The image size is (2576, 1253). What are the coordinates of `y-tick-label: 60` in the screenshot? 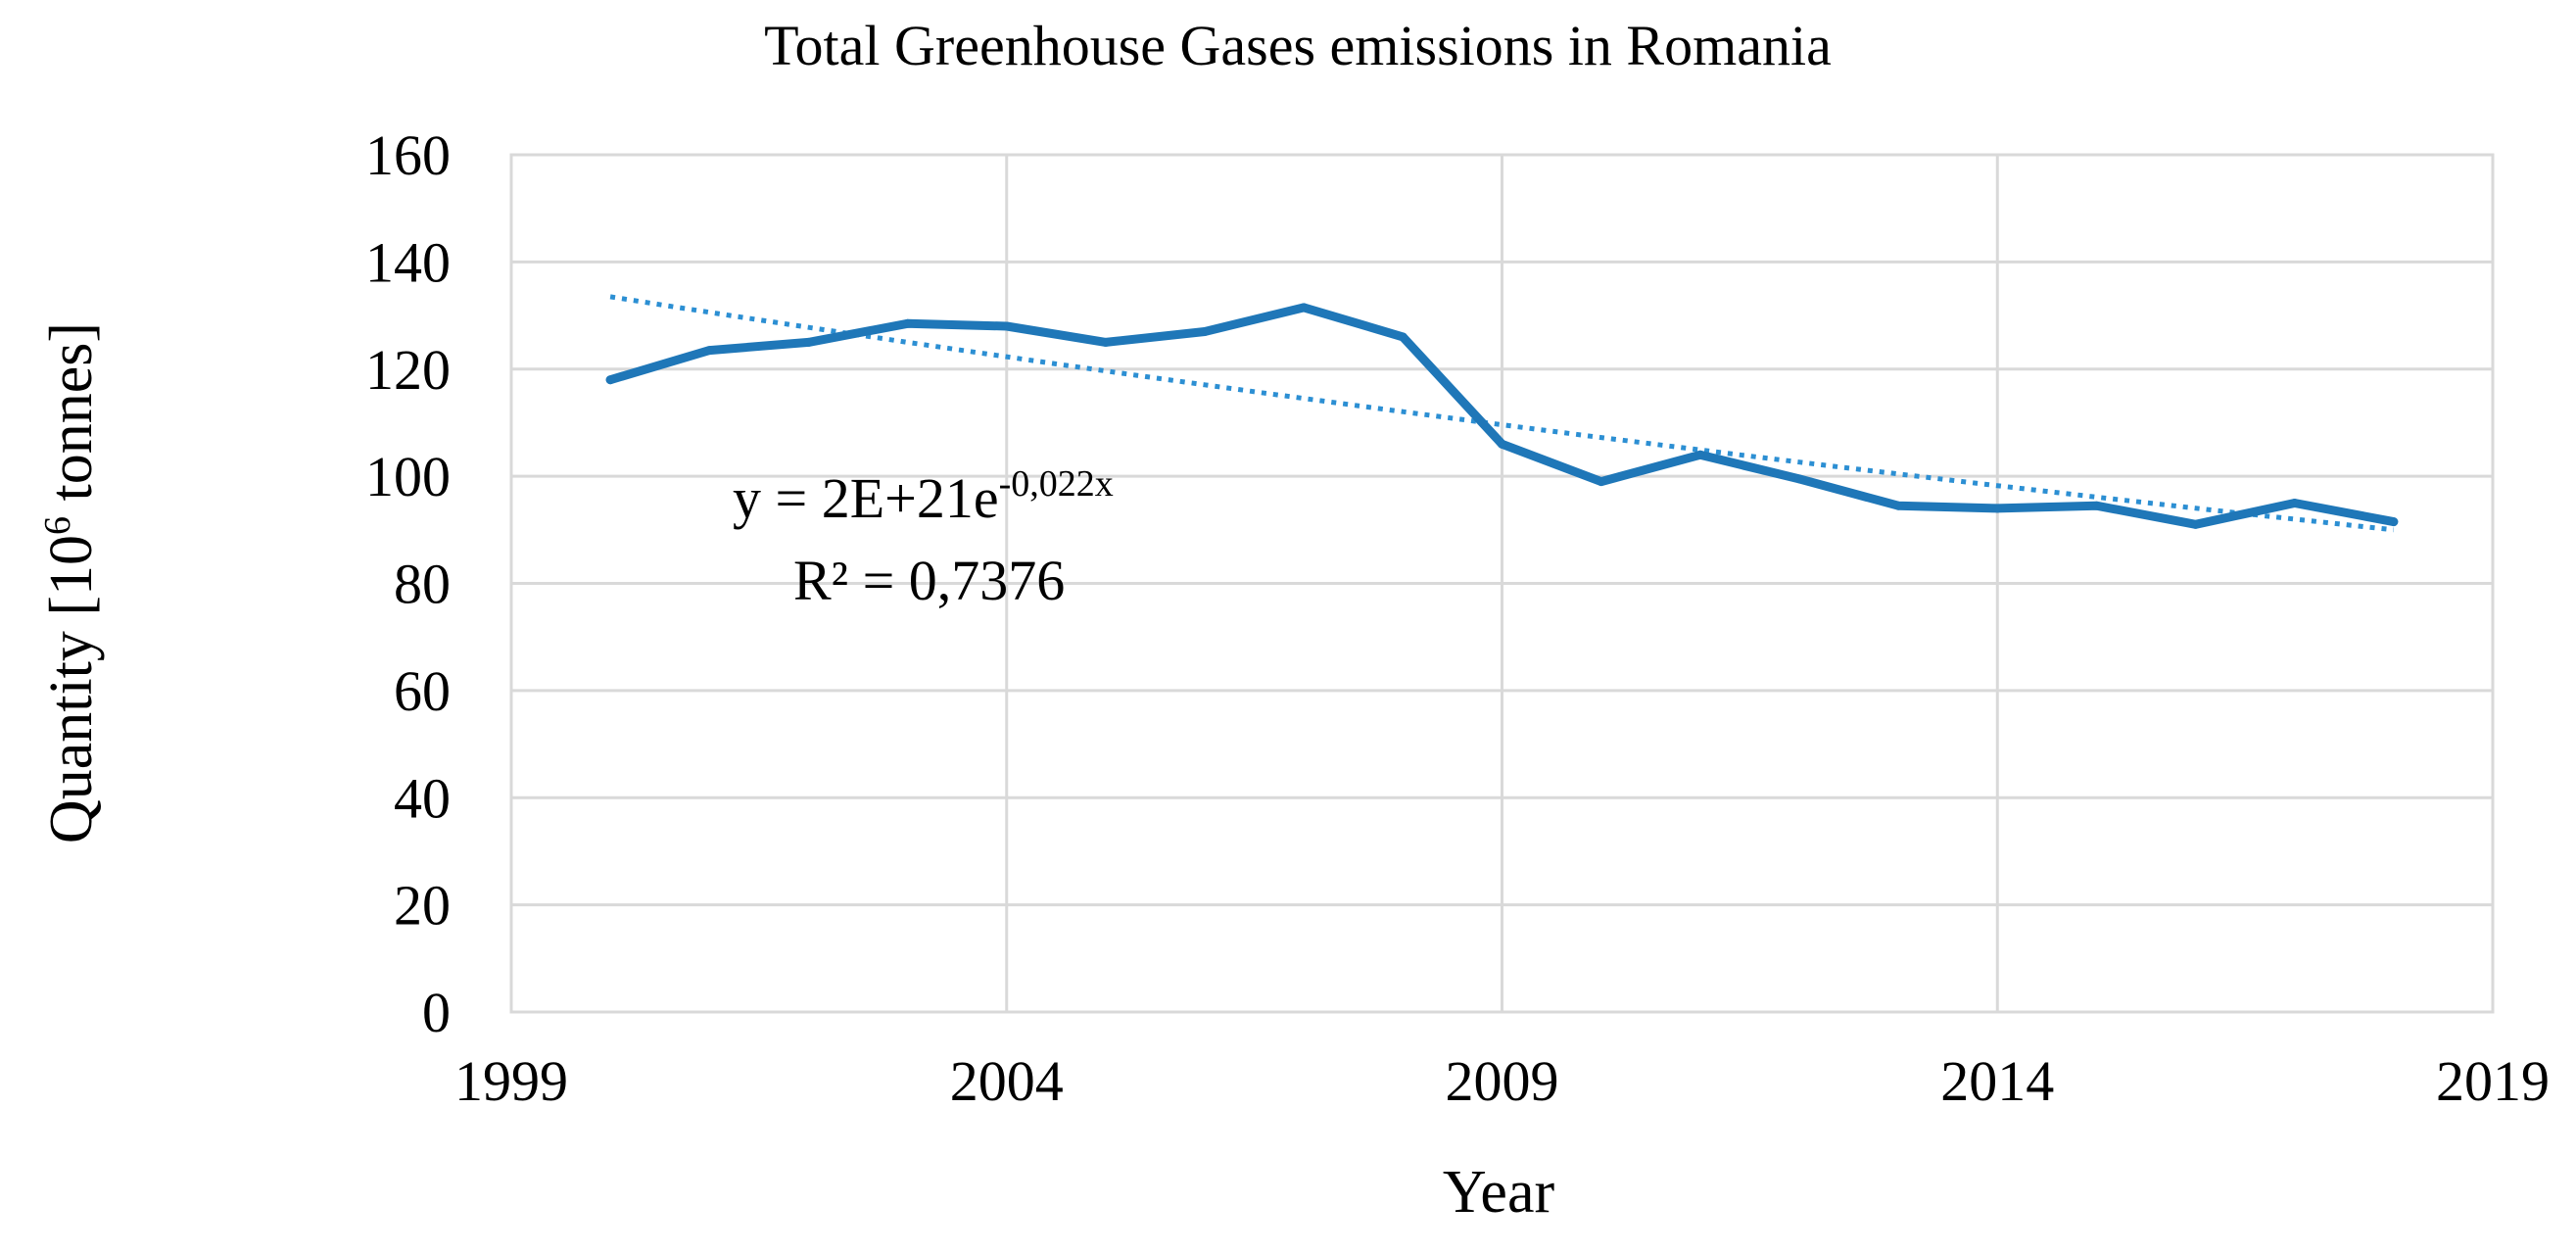 It's located at (422, 691).